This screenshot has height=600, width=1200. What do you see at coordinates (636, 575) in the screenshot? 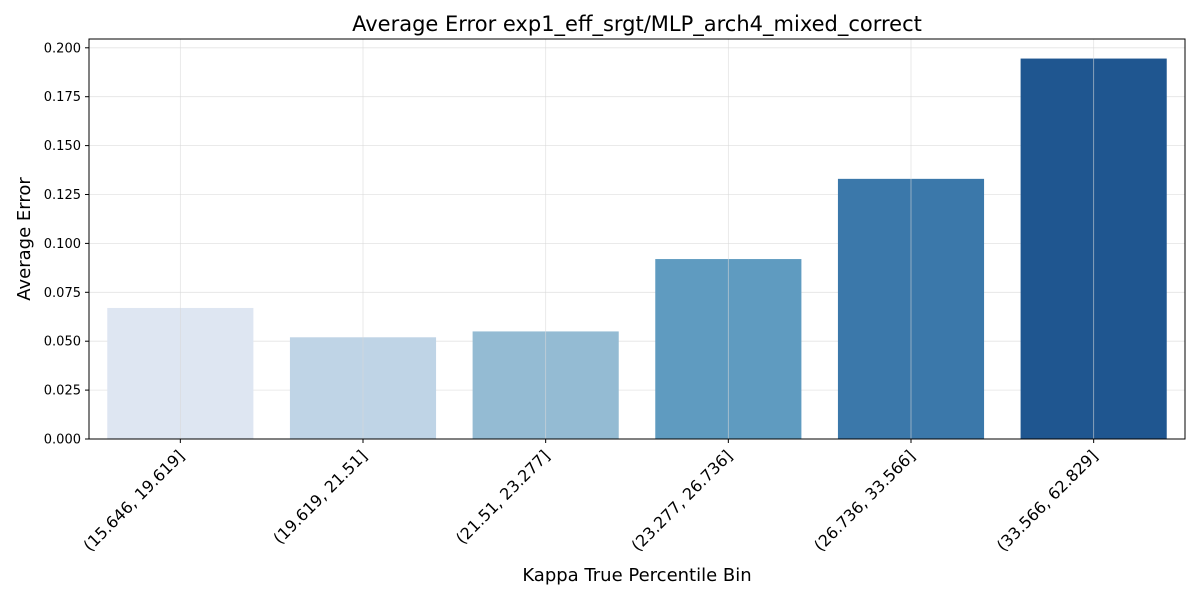
I see `x-axis-label: Kappa True Percentile Bin` at bounding box center [636, 575].